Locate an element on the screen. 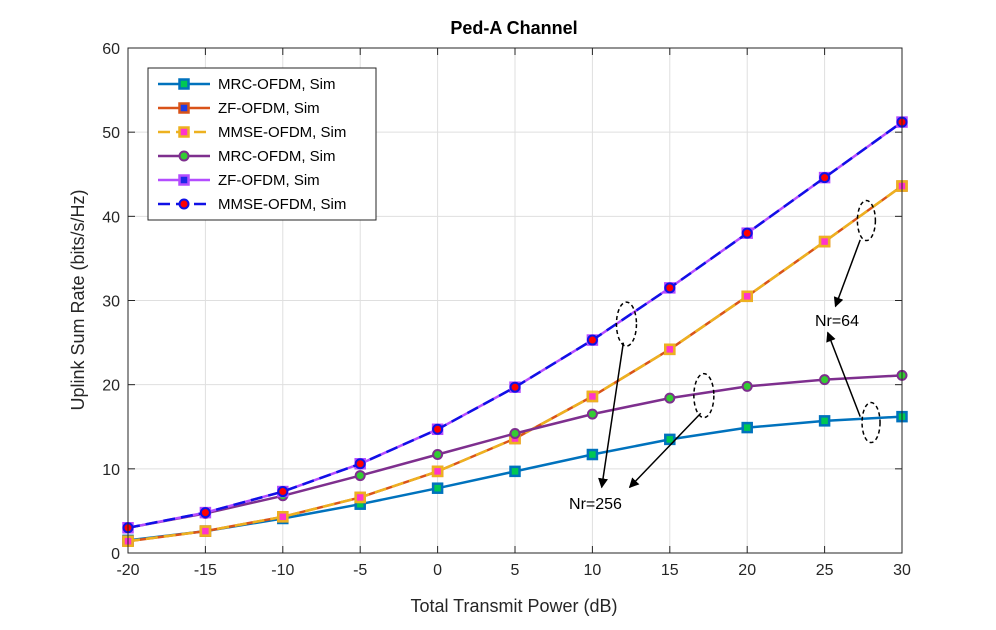 This screenshot has width=996, height=630. legend-entry-3: MMSE-OFDM, Sim is located at coordinates (252, 132).